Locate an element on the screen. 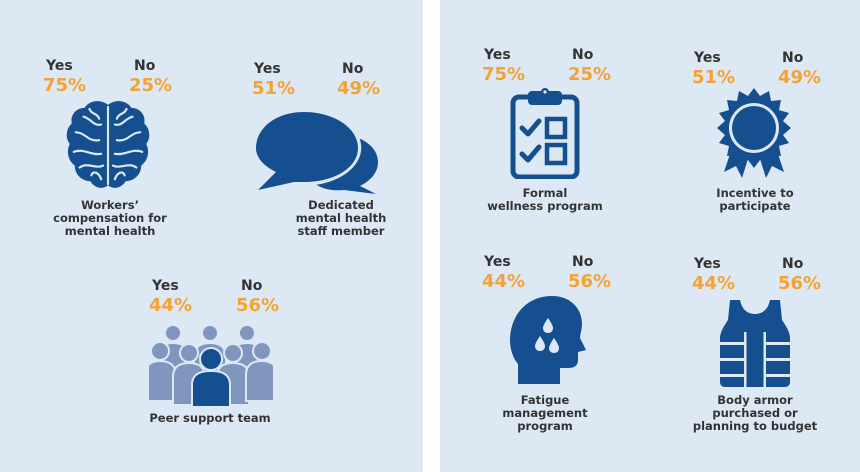 Image resolution: width=860 pixels, height=472 pixels. clipboard-checklist-icon is located at coordinates (545, 133).